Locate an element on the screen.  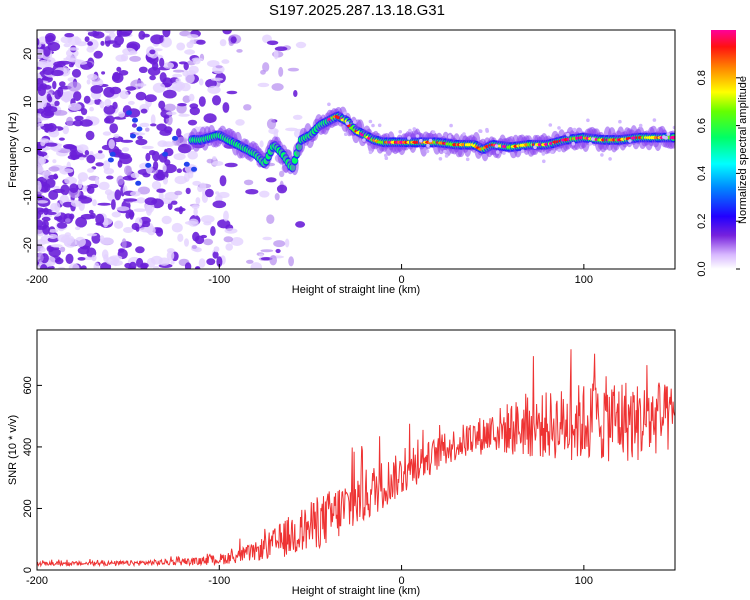
y-tick-label: -20 is located at coordinates (28, 245).